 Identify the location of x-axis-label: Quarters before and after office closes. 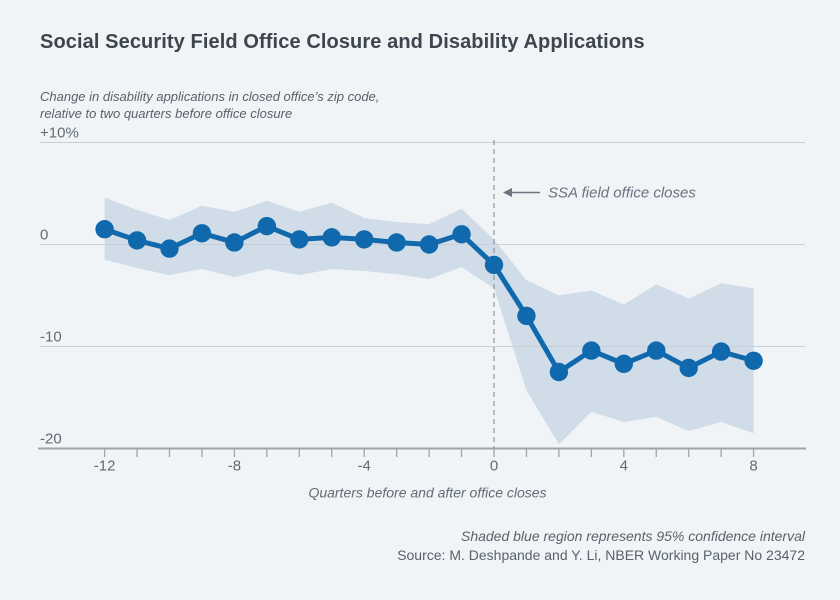
(427, 493).